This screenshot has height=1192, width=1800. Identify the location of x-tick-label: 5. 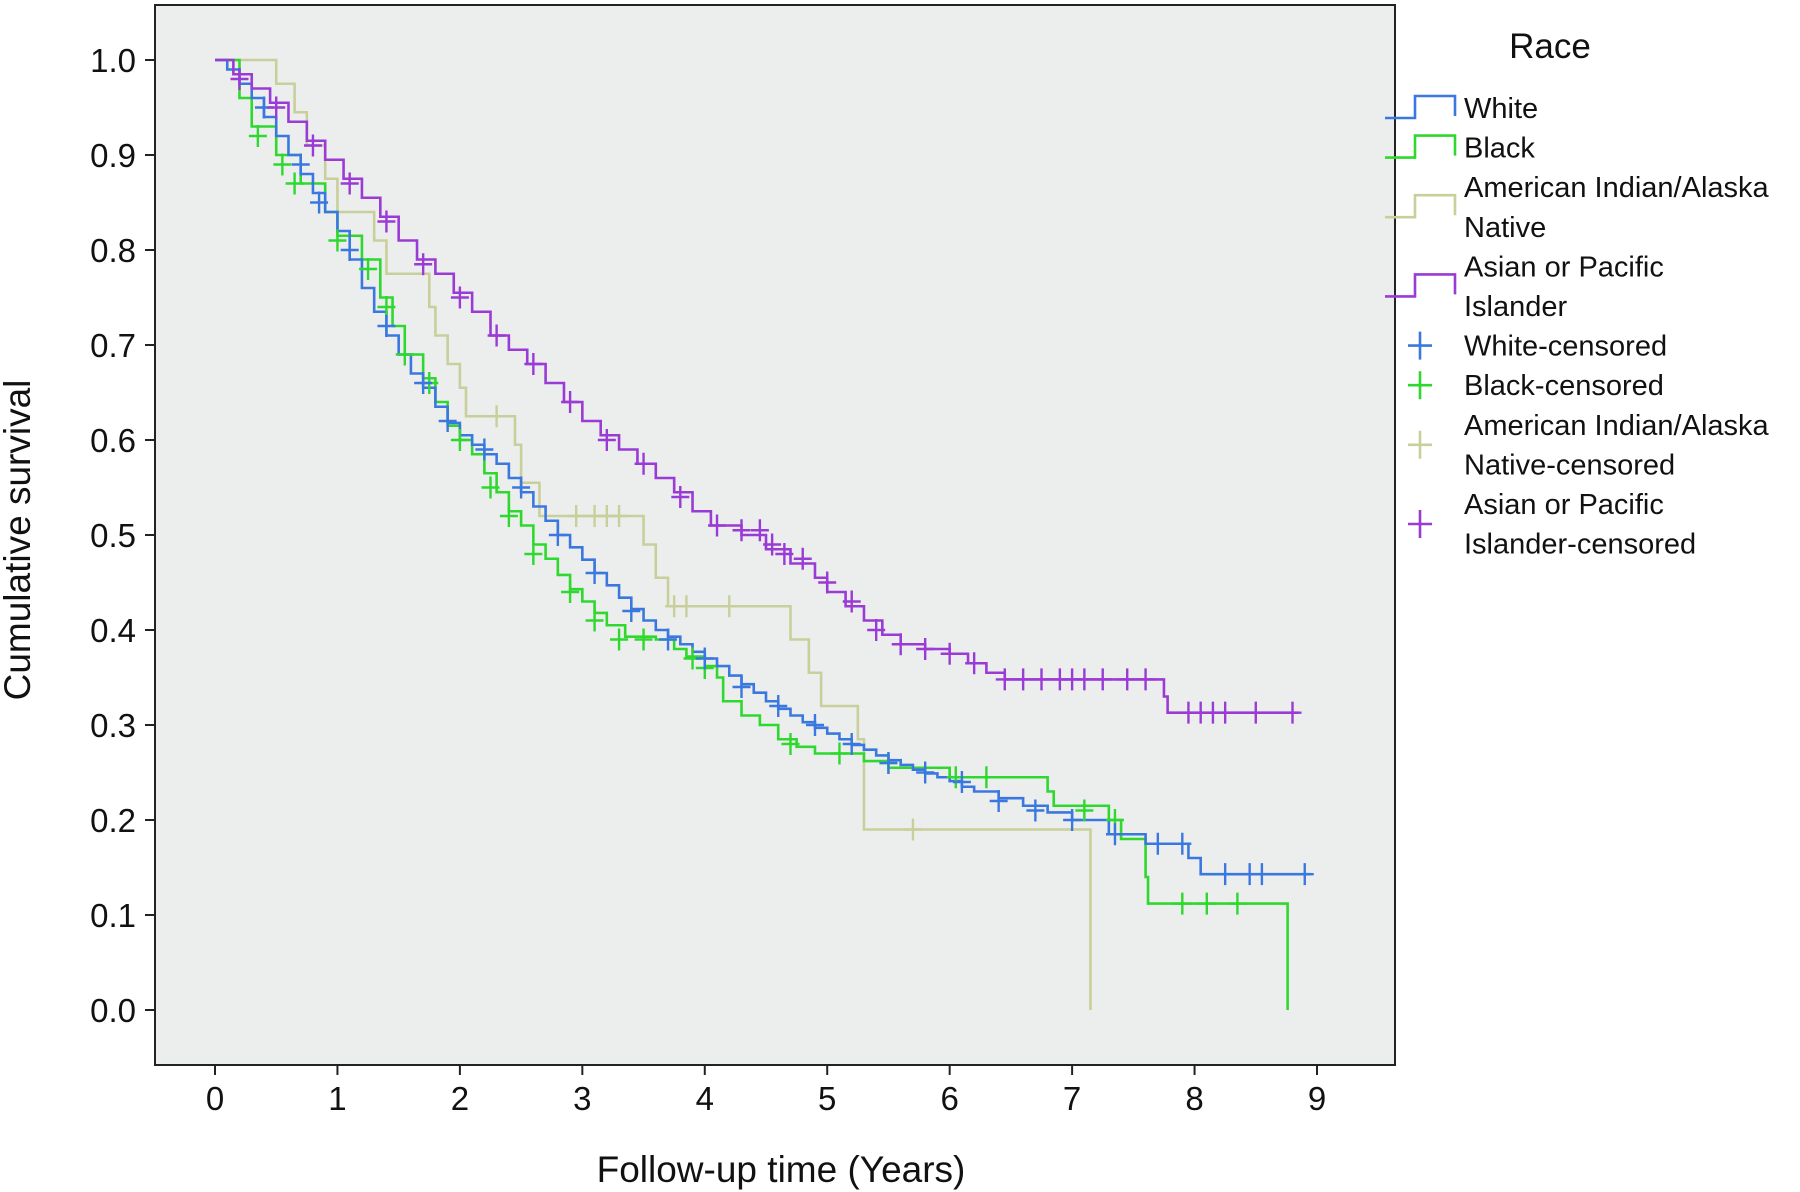
(827, 1098).